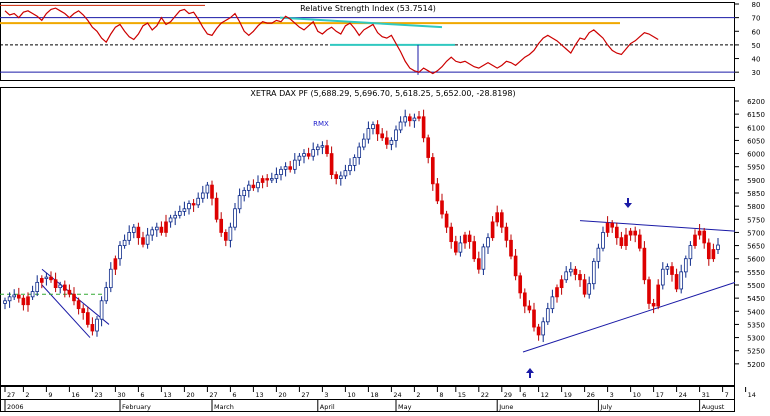  What do you see at coordinates (98, 395) in the screenshot?
I see `x-tick-label: 23` at bounding box center [98, 395].